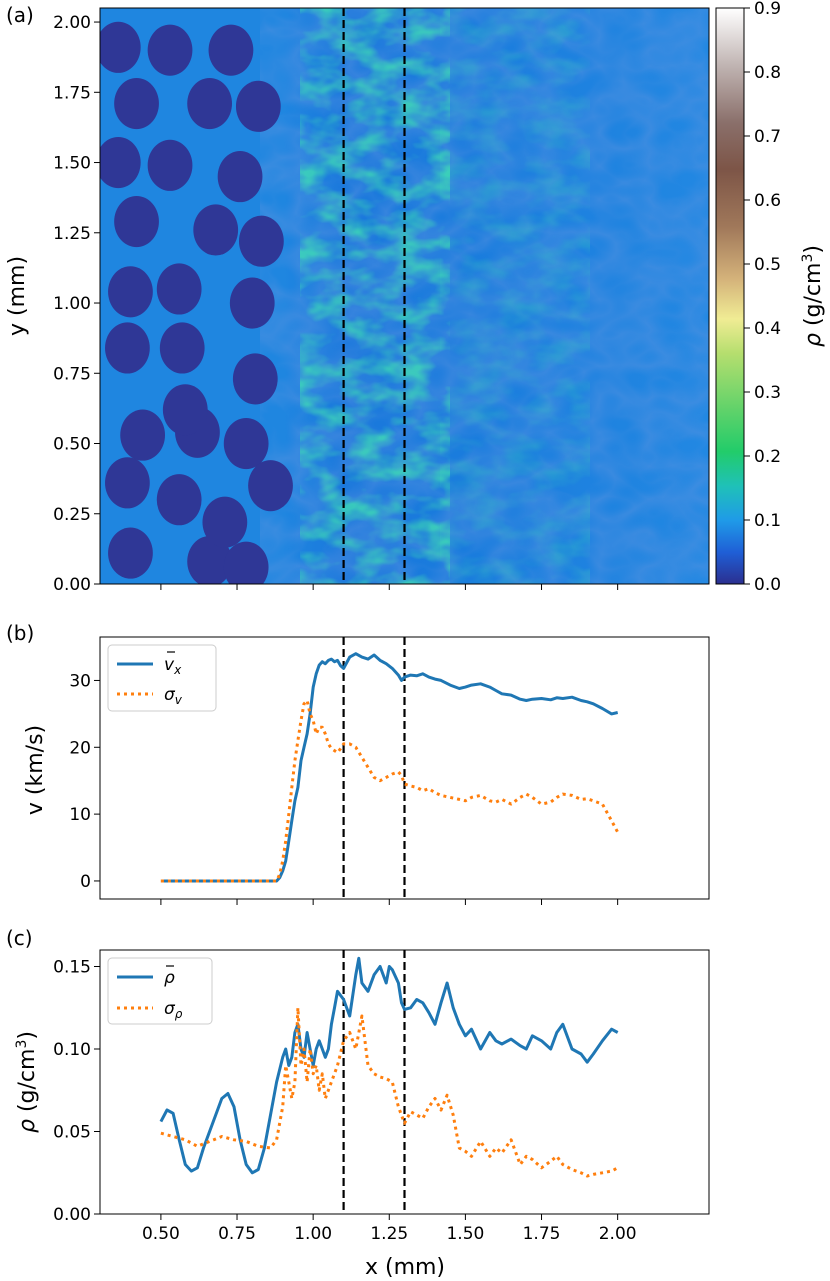 The height and width of the screenshot is (1281, 830). I want to click on legend-entry-rho: ρ, so click(169, 978).